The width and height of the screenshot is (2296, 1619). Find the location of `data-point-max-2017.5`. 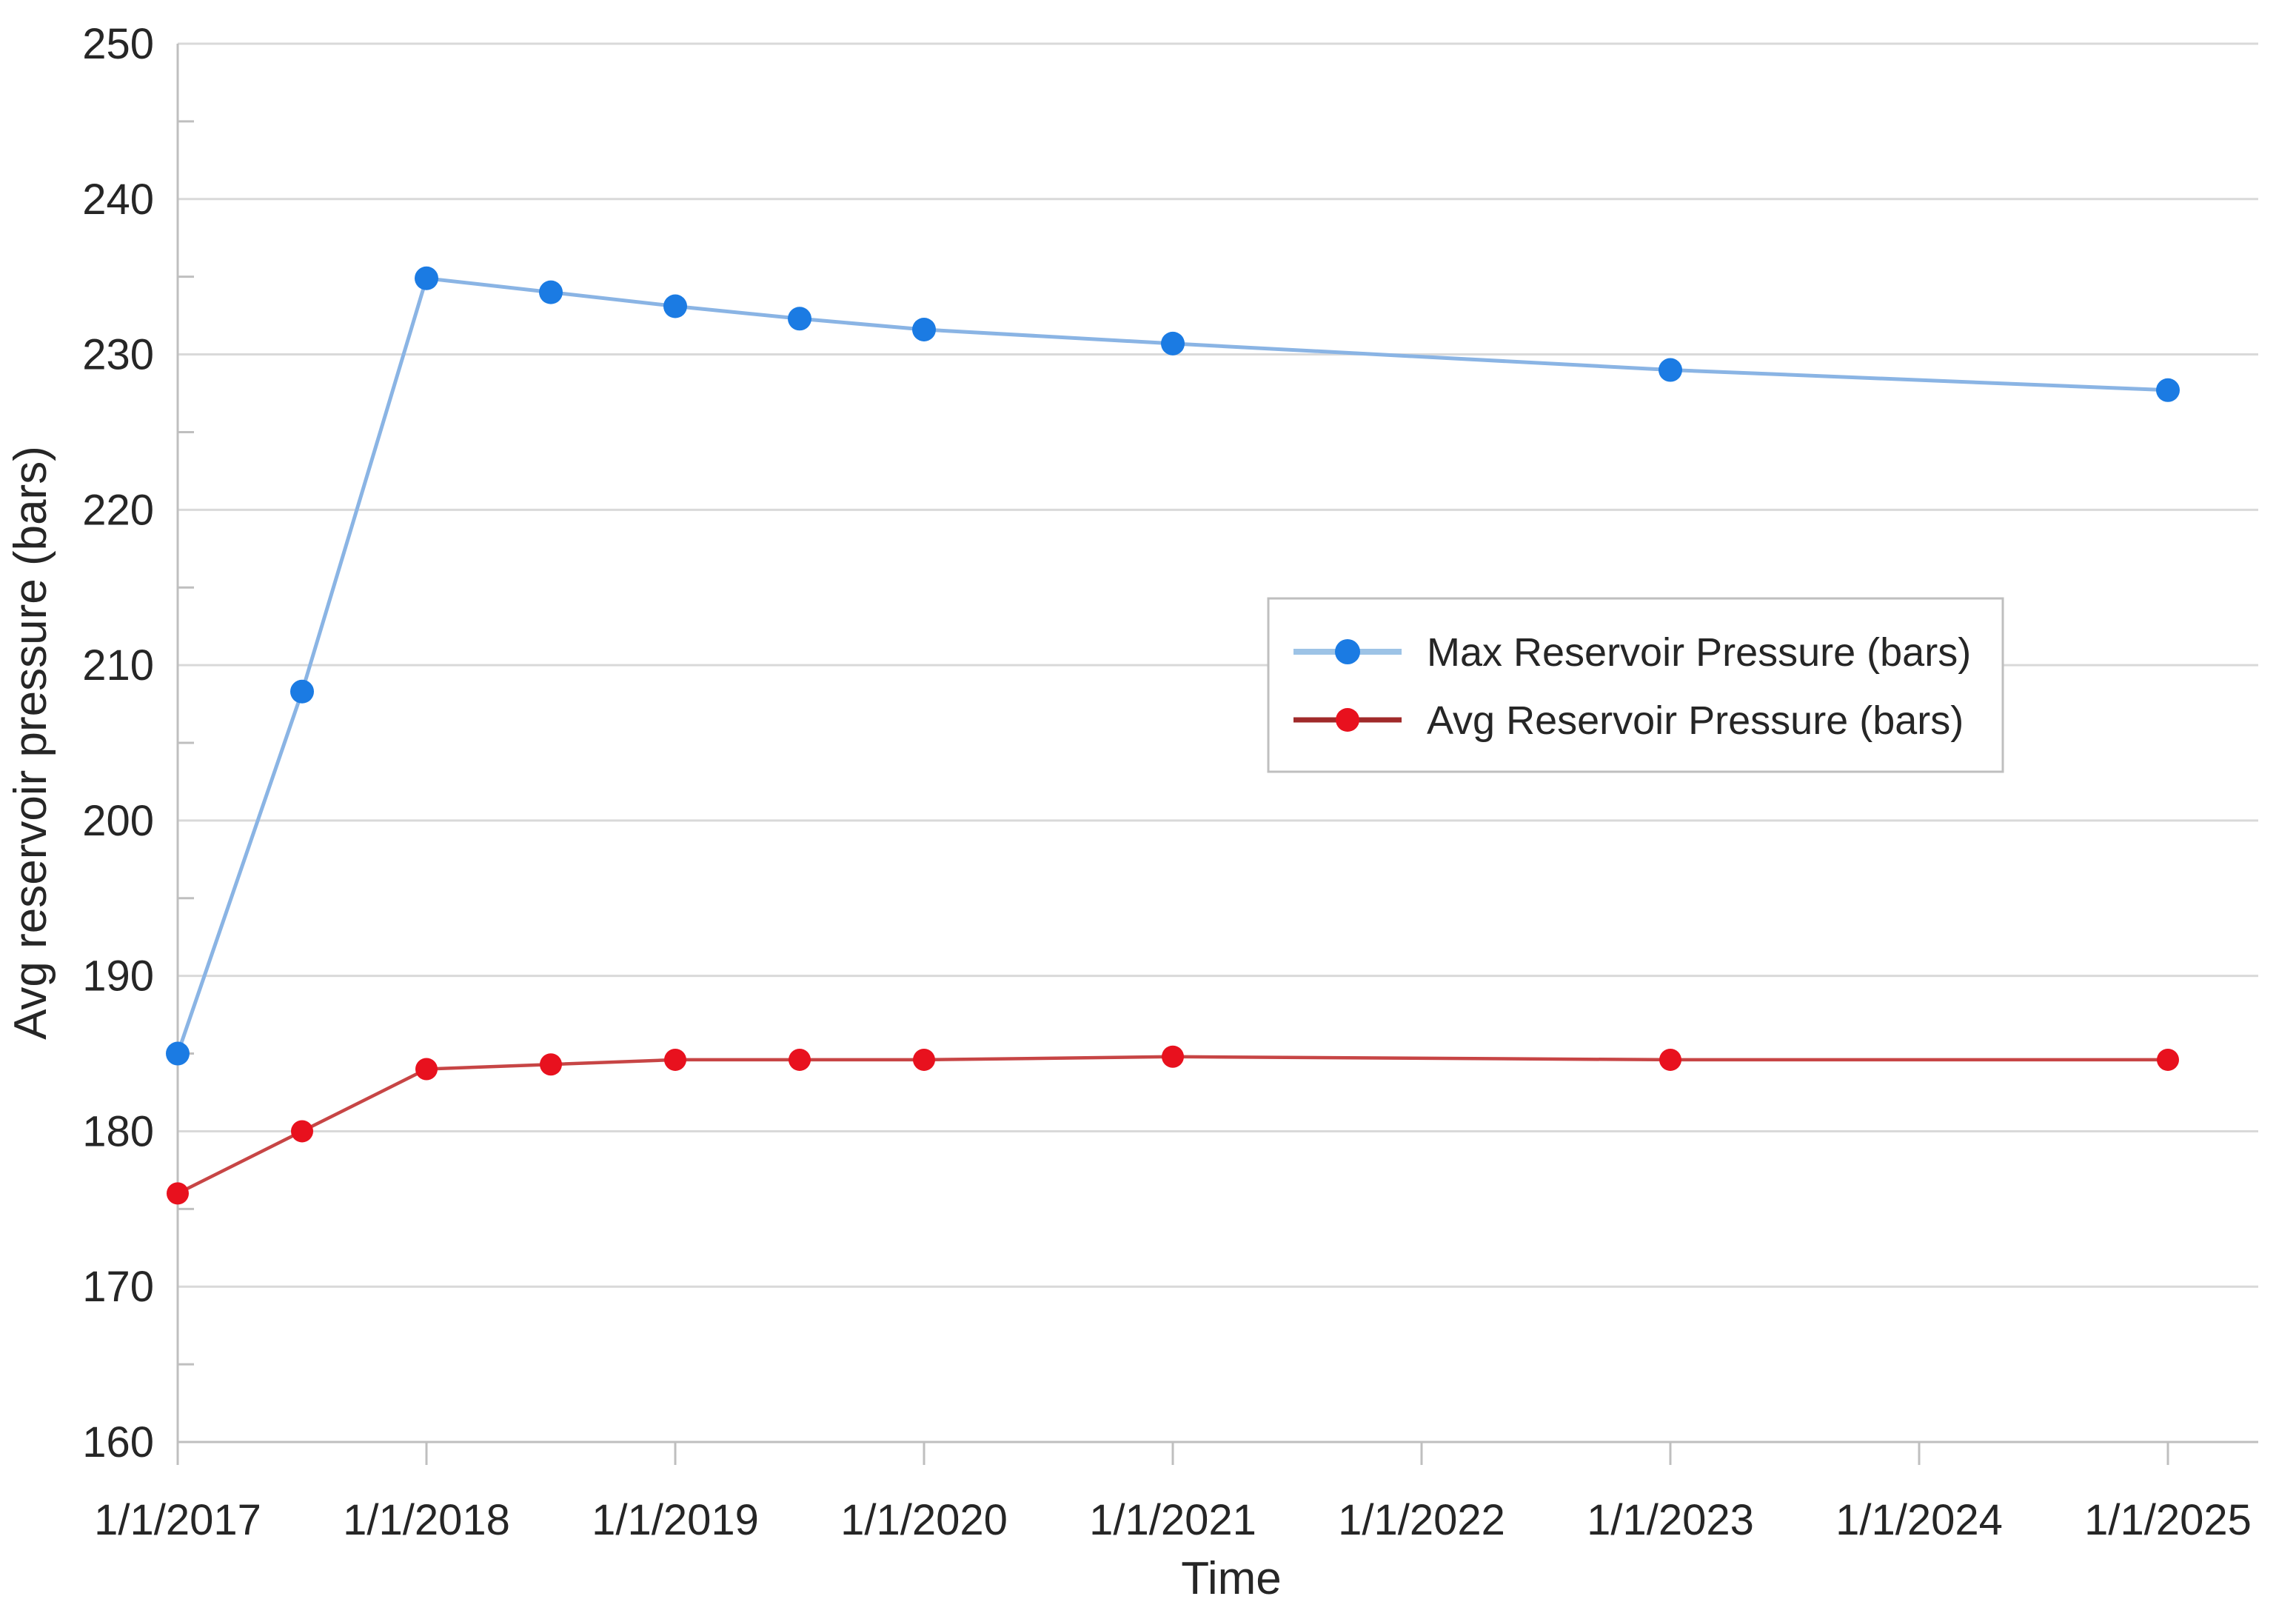

data-point-max-2017.5 is located at coordinates (302, 691).